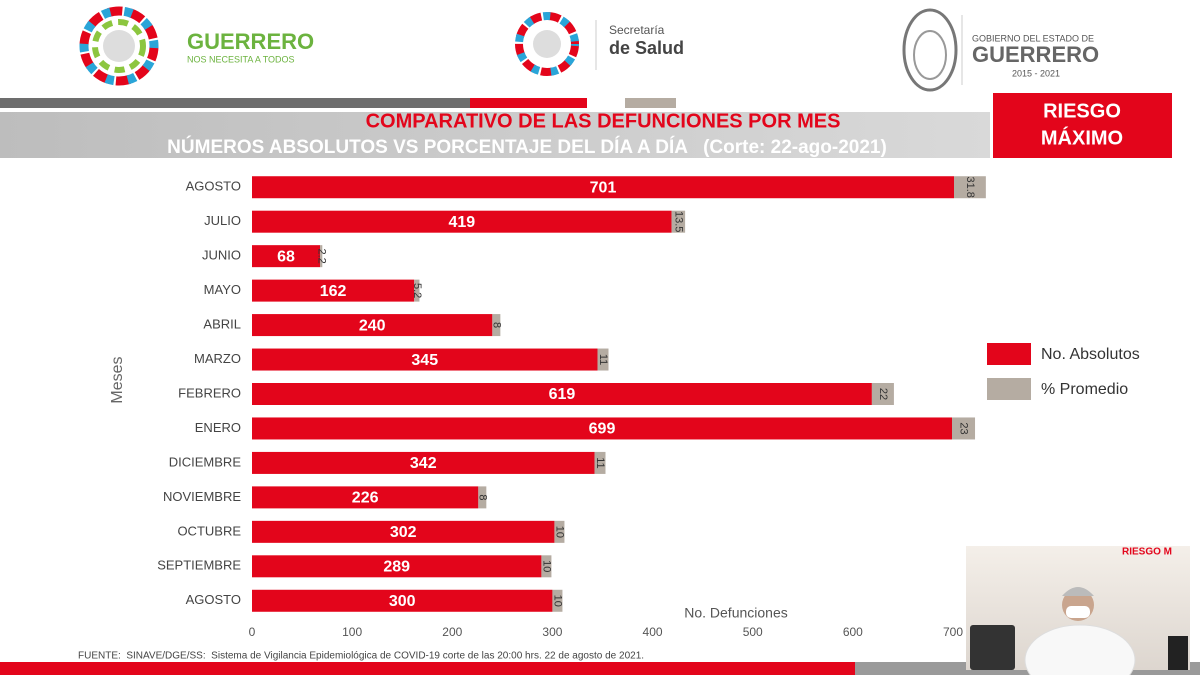 The height and width of the screenshot is (675, 1200). I want to click on brand: GUERRERO, so click(250, 41).